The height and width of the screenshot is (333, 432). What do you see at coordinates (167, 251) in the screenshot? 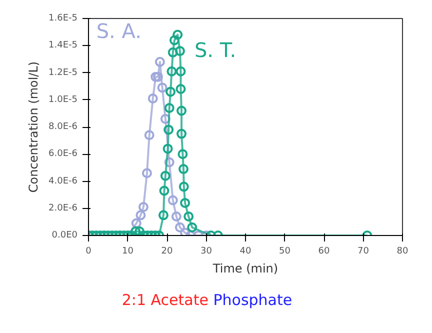
I see `x-tick-label: 20` at bounding box center [167, 251].